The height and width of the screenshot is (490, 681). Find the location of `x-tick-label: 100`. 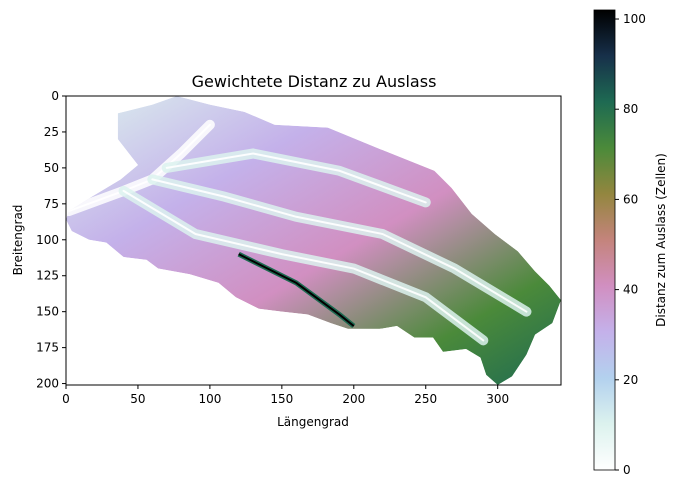

x-tick-label: 100 is located at coordinates (209, 399).